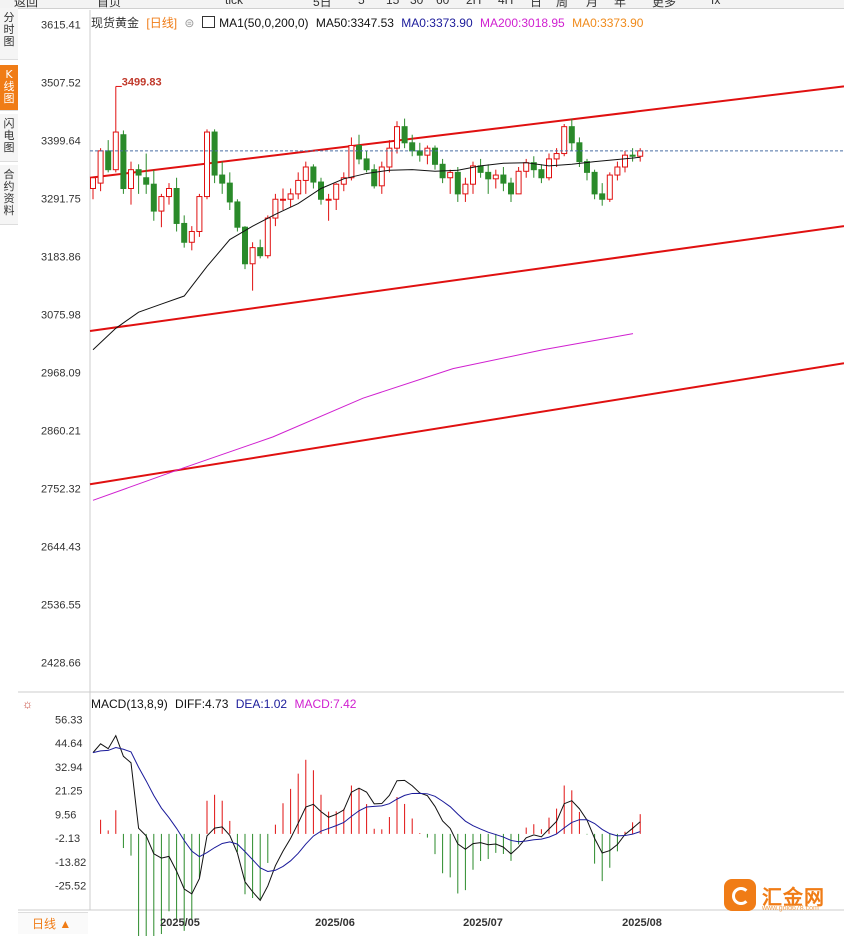  I want to click on price-tick-label: 2644.43, so click(61, 547).